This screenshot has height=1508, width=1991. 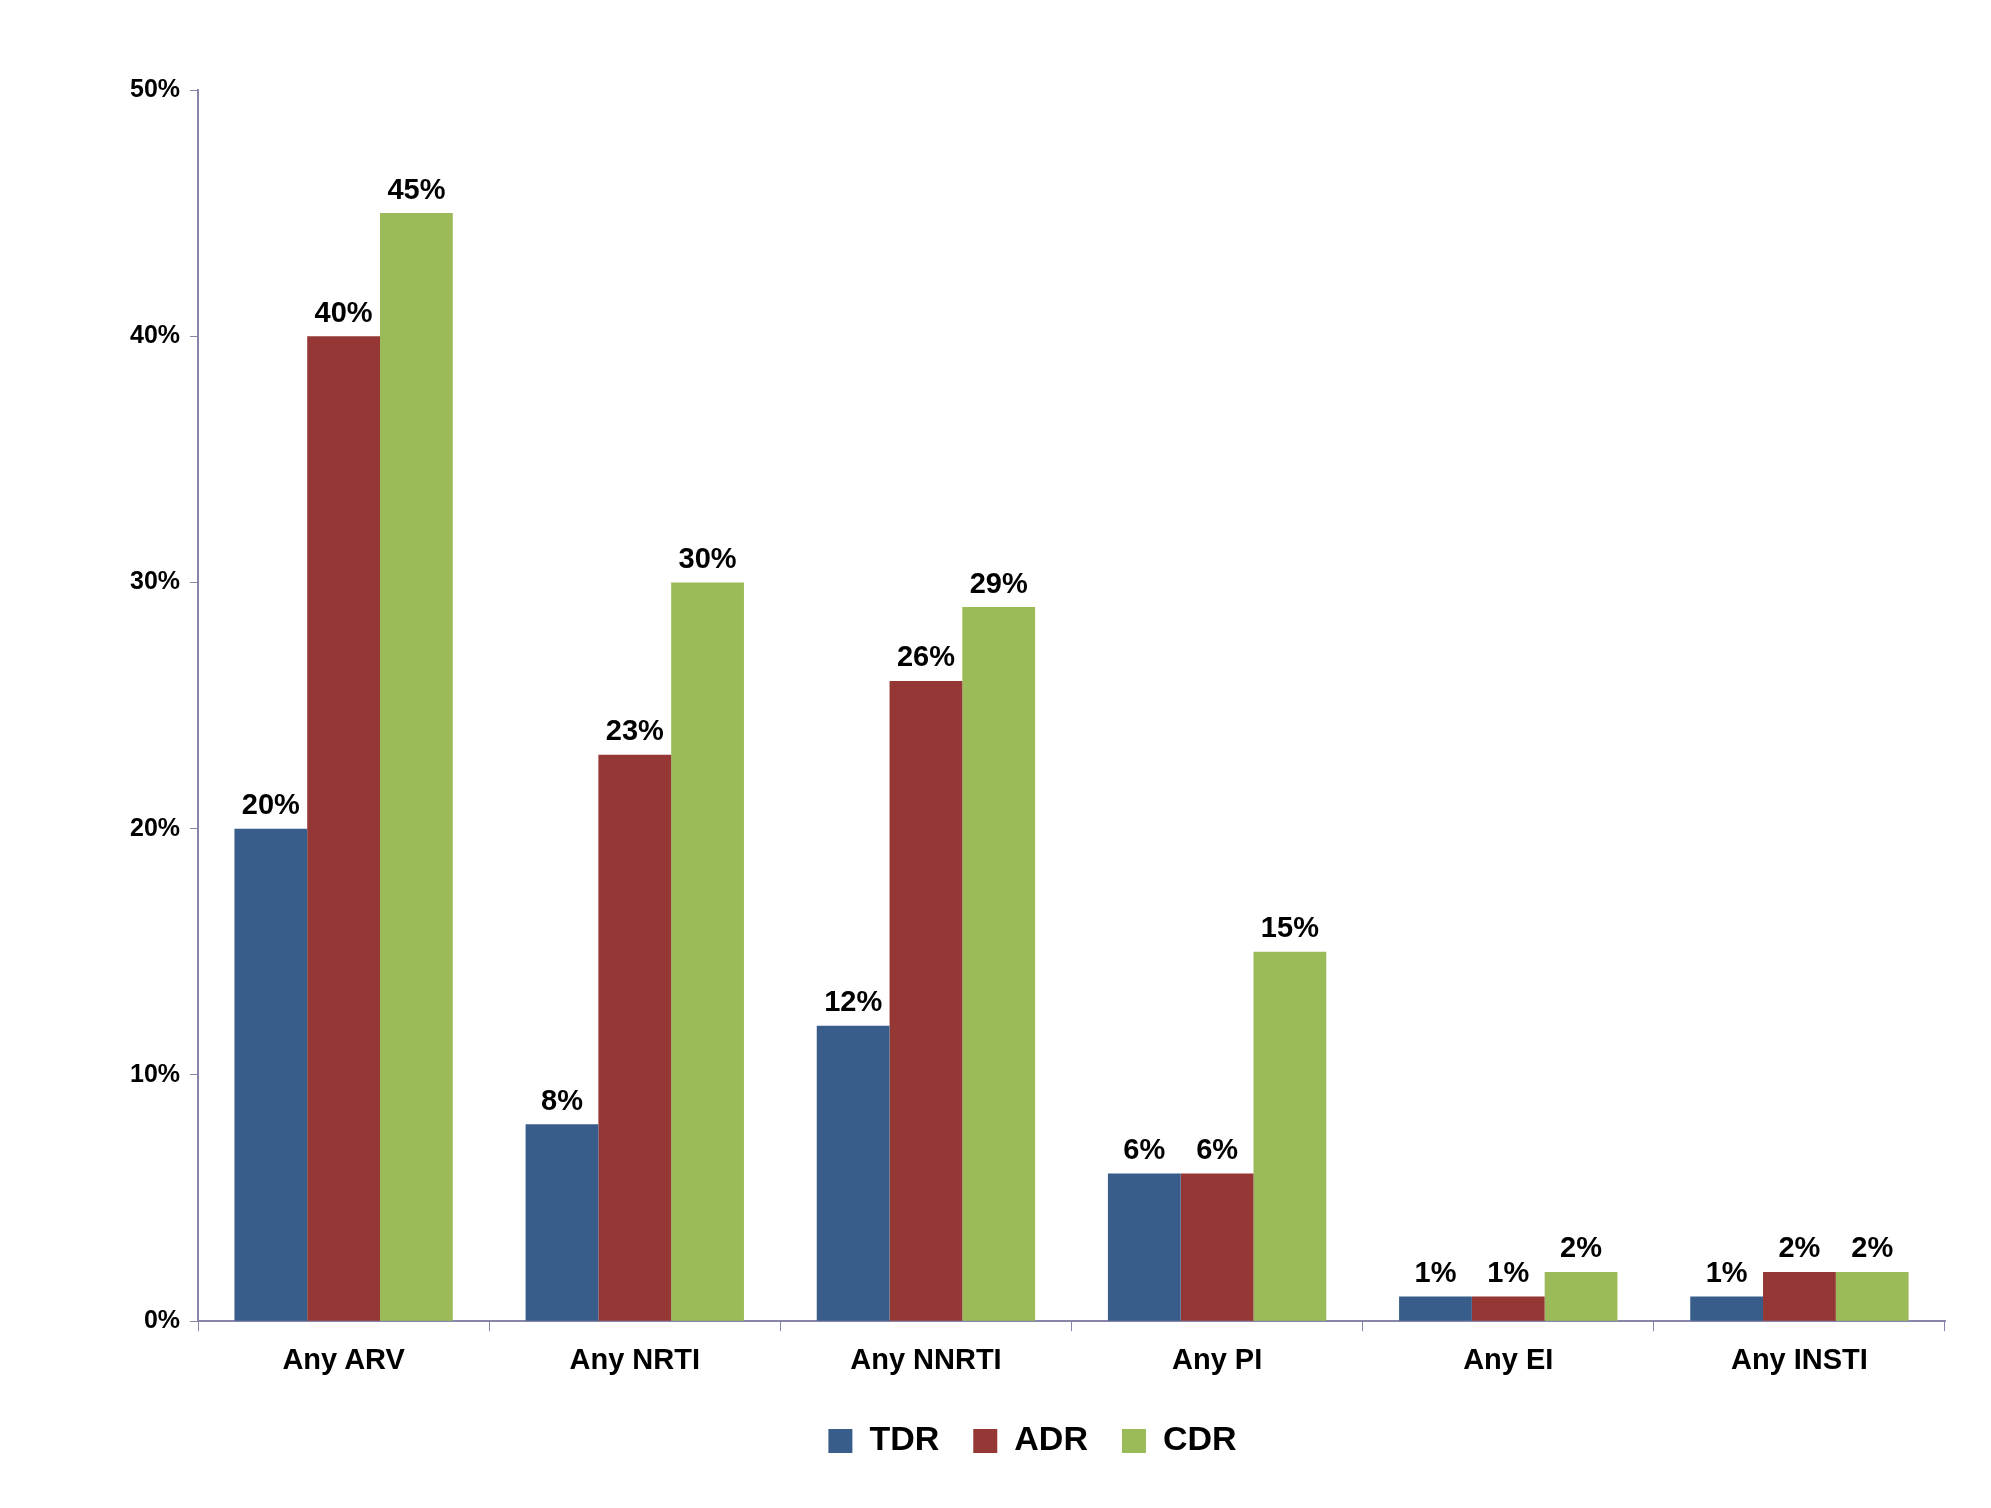 What do you see at coordinates (1051, 1438) in the screenshot?
I see `legend-label: ADR` at bounding box center [1051, 1438].